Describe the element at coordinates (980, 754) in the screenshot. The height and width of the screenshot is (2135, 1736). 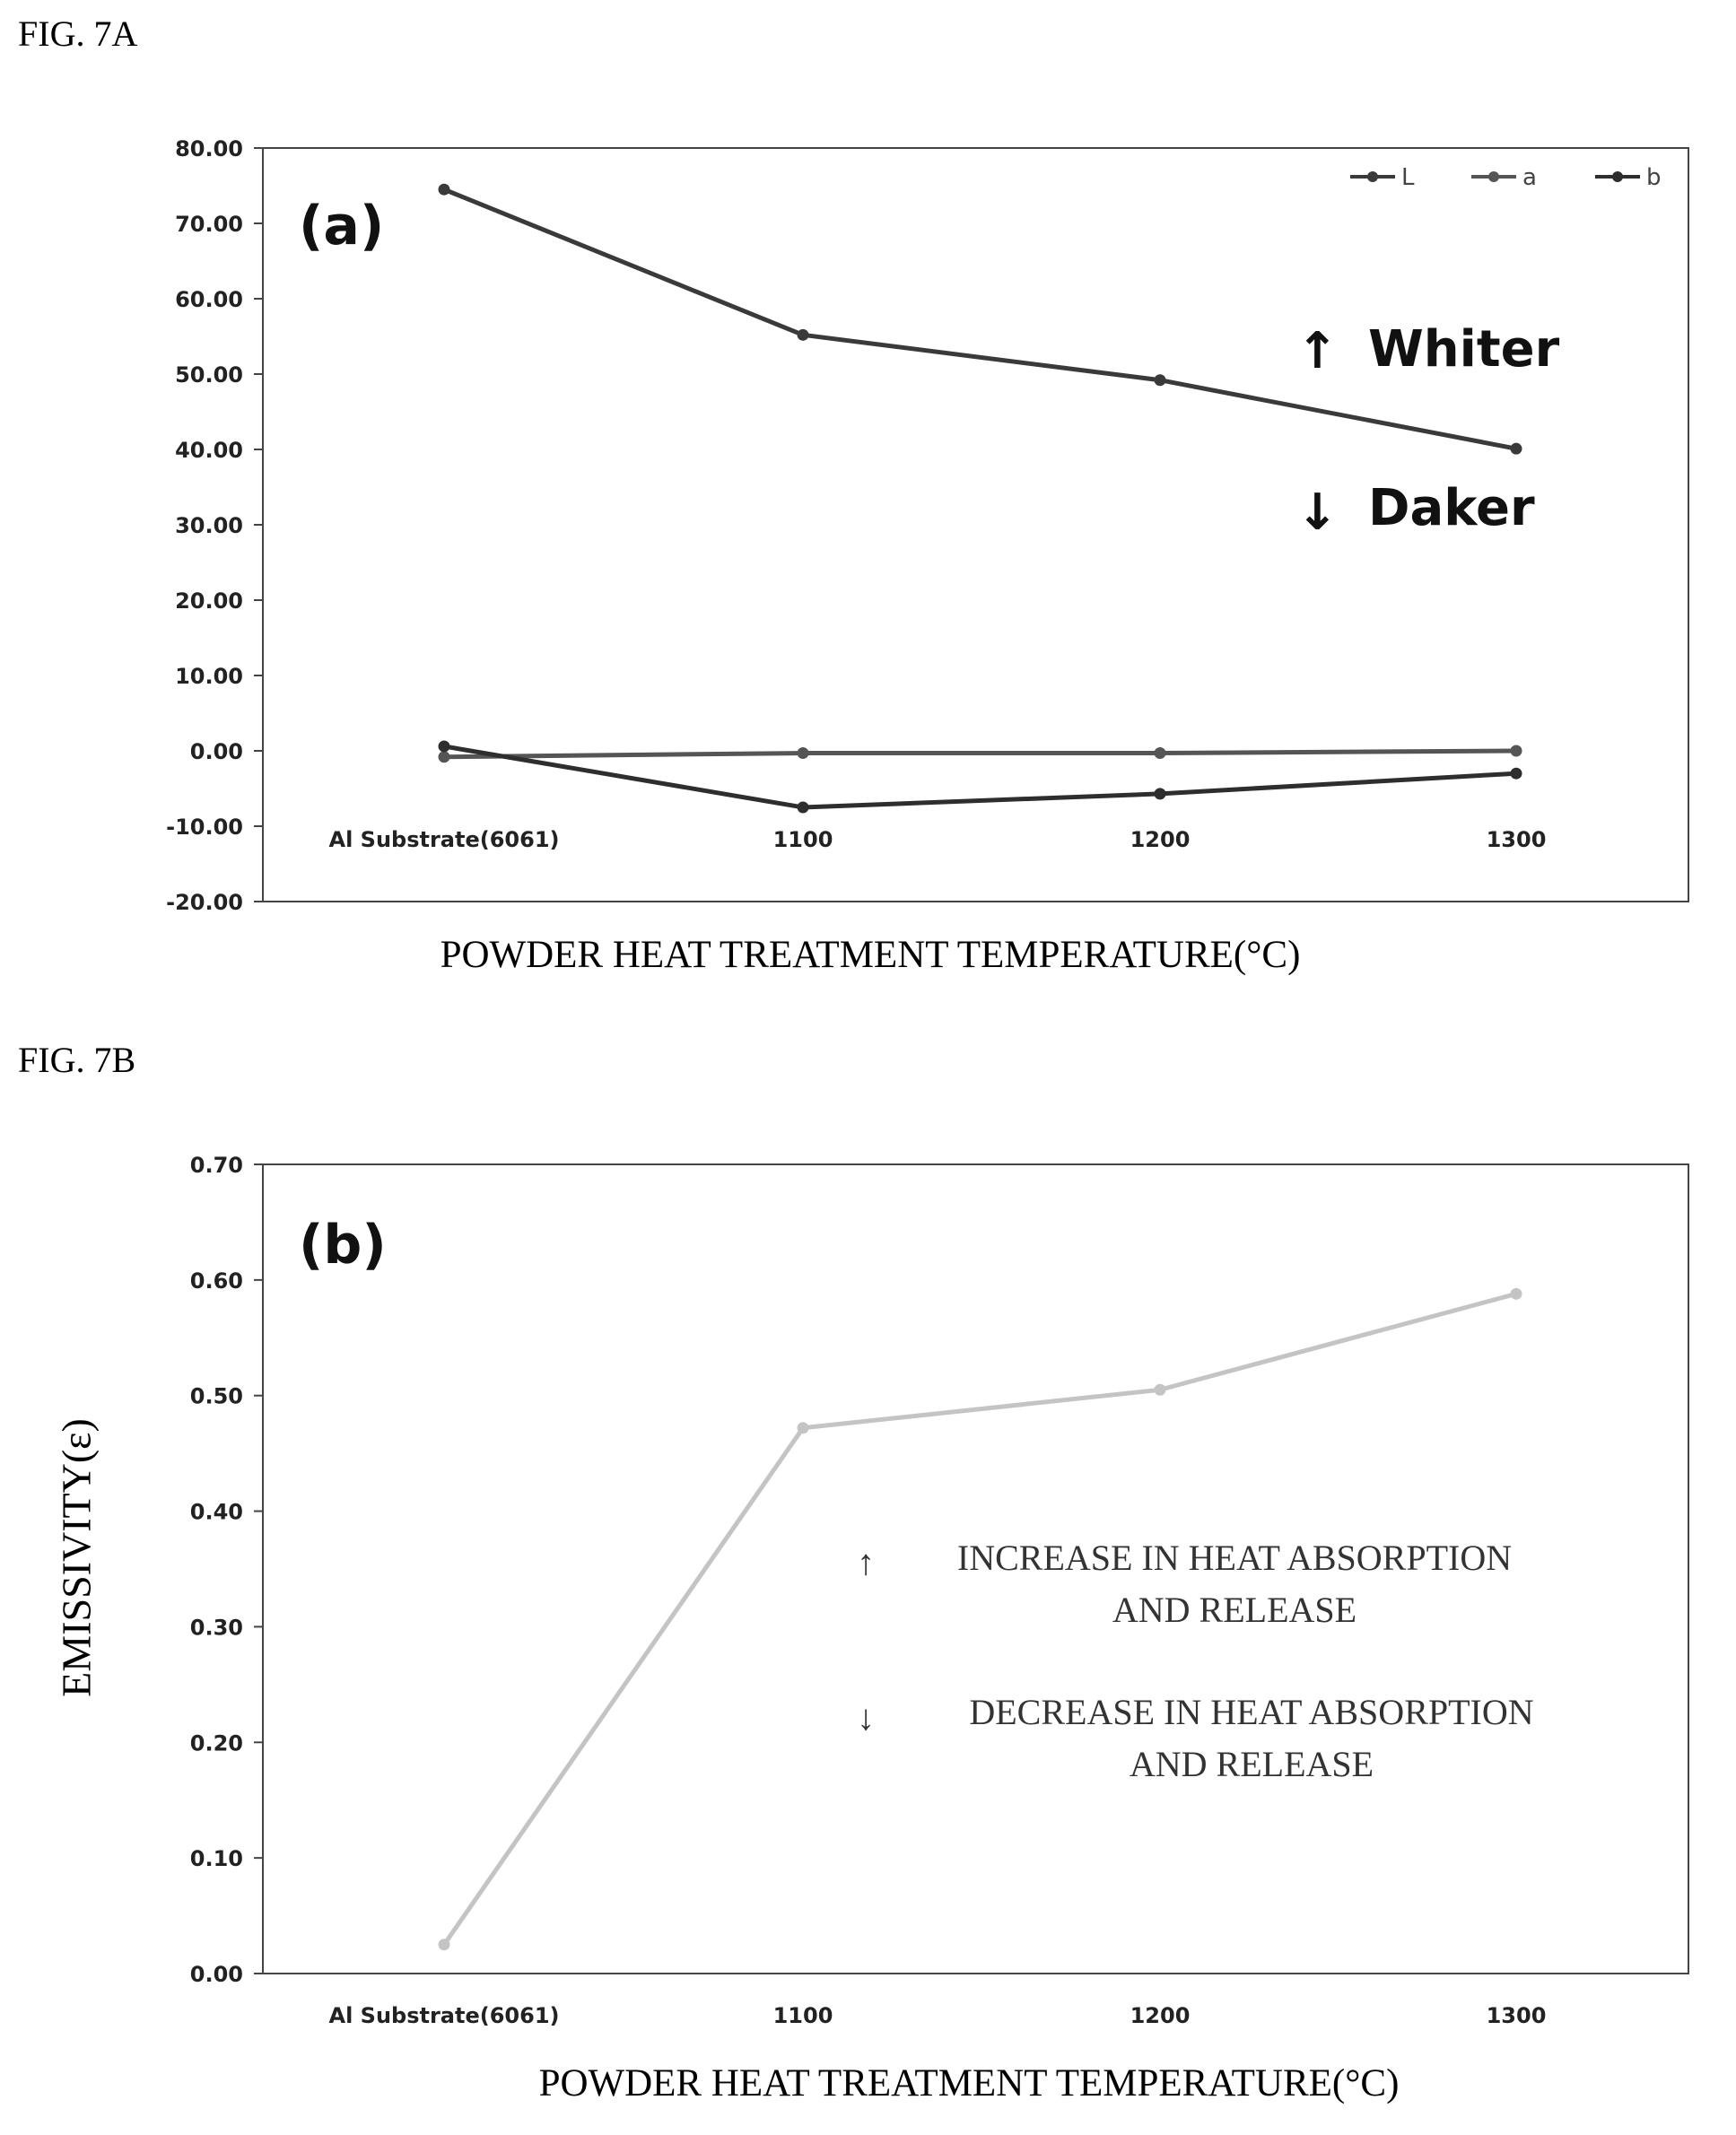
I see `chart-a-series-a-line` at that location.